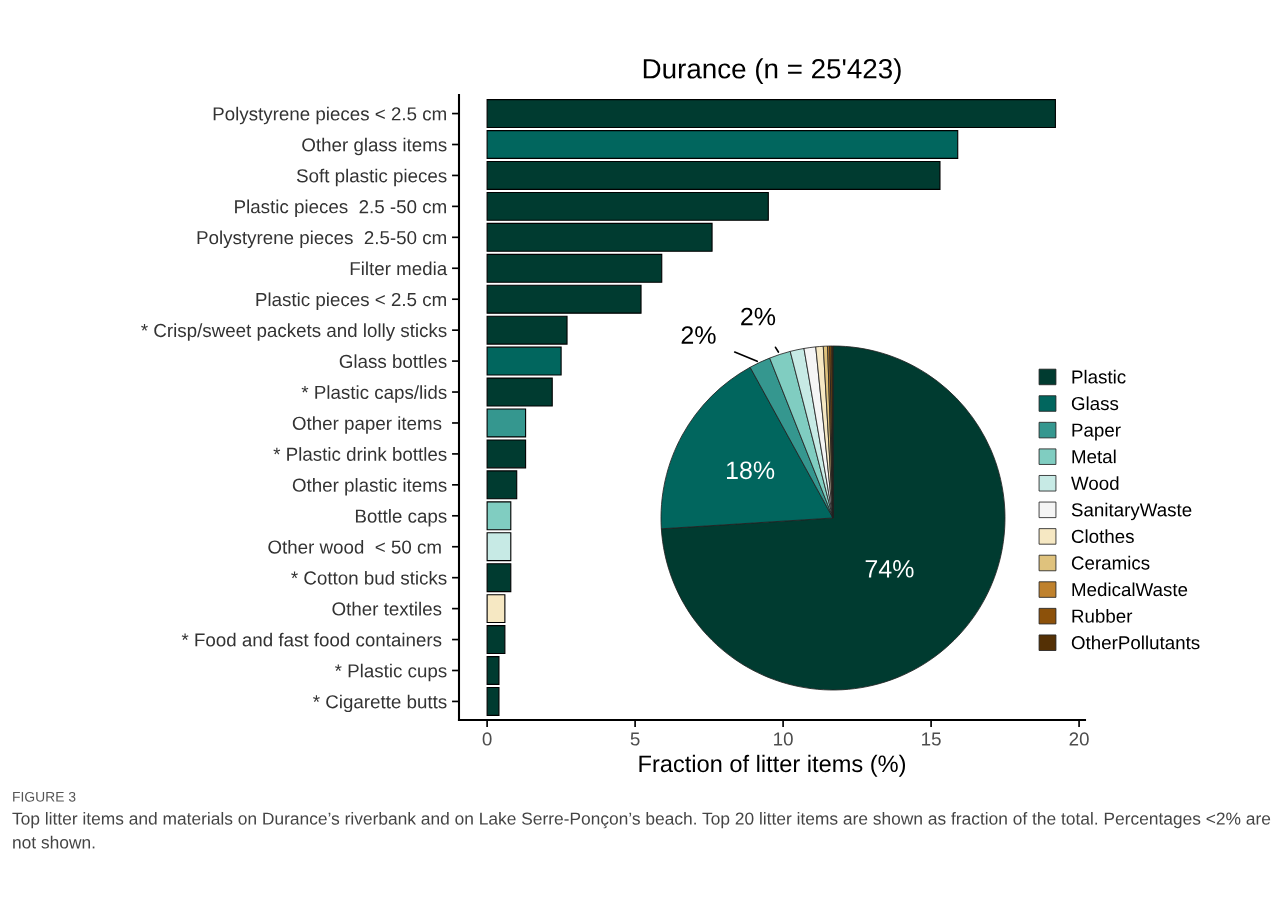 The height and width of the screenshot is (905, 1288). Describe the element at coordinates (380, 703) in the screenshot. I see `y-tick-label: * Cigarette butts` at that location.